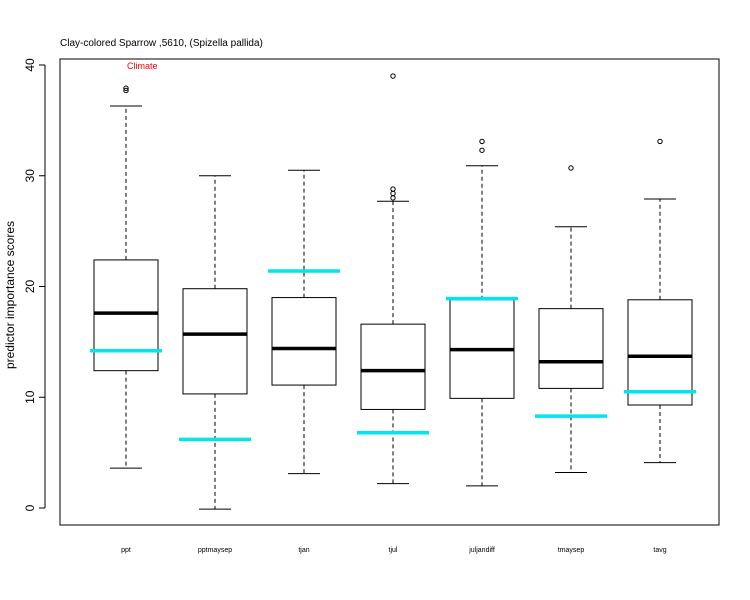 This screenshot has width=750, height=600. I want to click on climate-annotation: Climate, so click(142, 66).